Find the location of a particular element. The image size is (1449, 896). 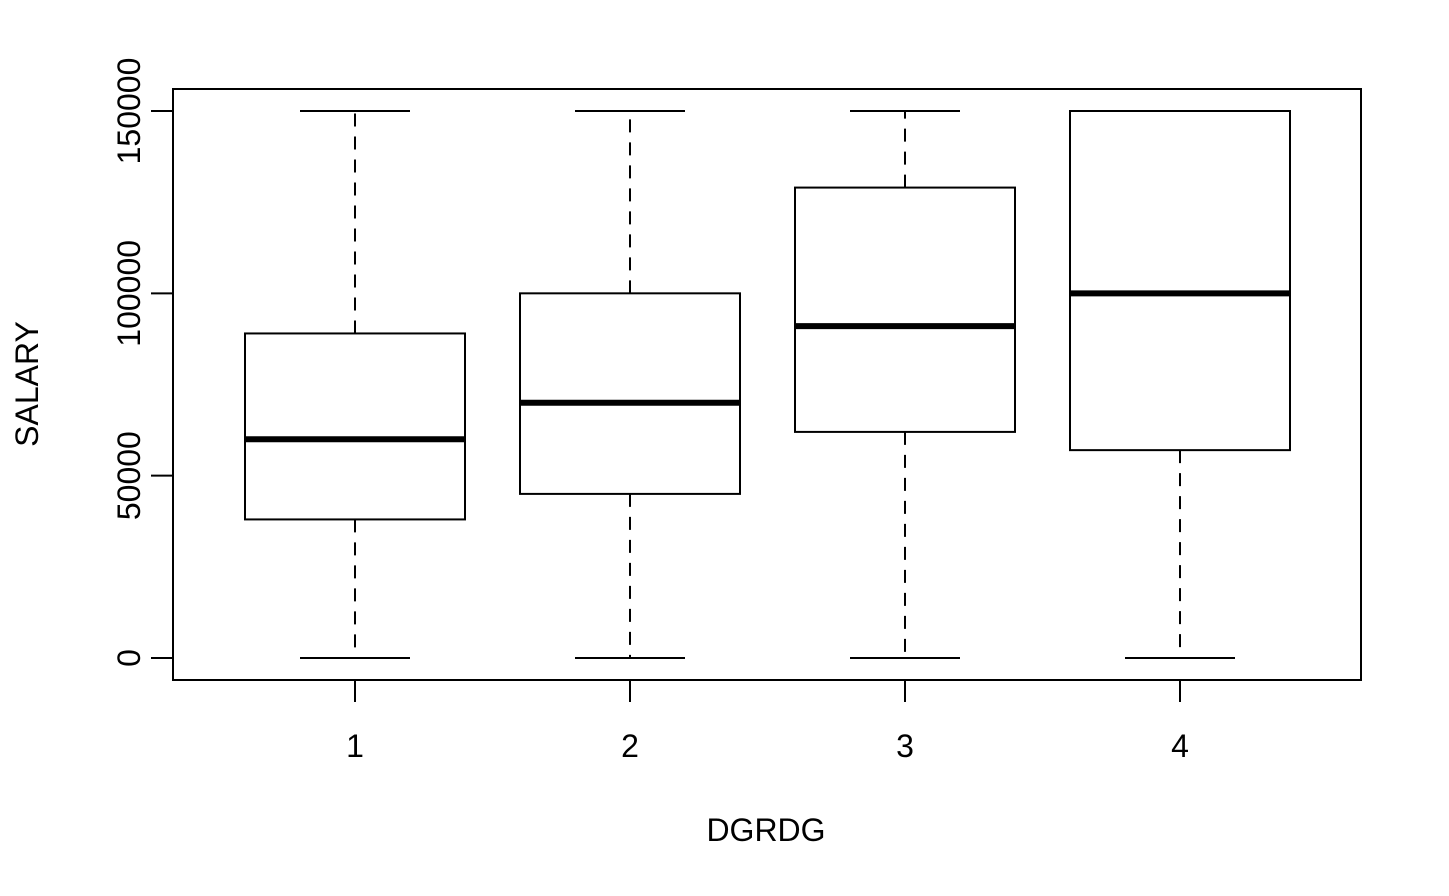

x-axis-label: DGRDG is located at coordinates (765, 830).